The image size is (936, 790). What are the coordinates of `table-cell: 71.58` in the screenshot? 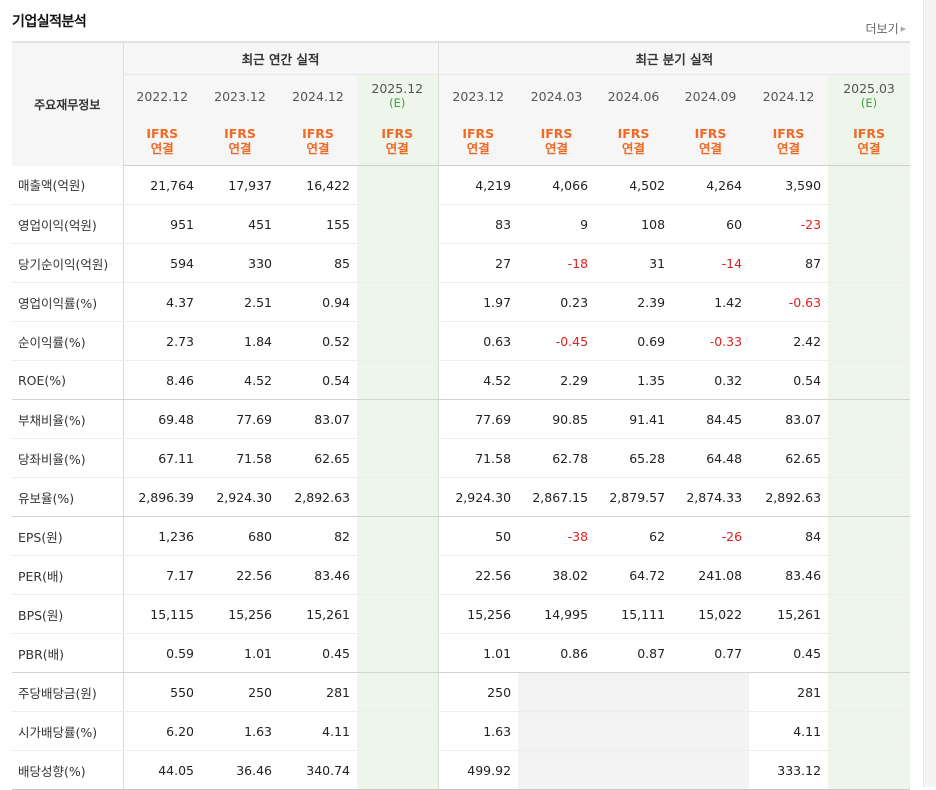 It's located at (478, 458).